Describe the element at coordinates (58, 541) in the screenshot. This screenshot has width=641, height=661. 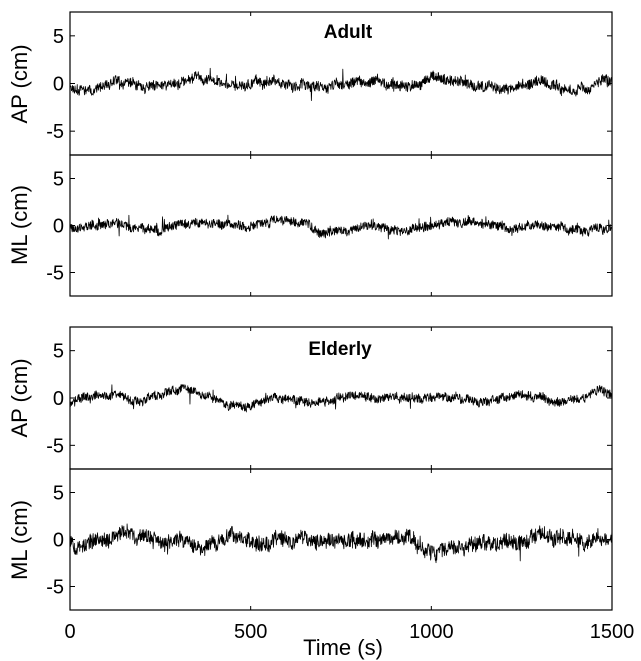
I see `ytick-label-elderly-ml: 0` at that location.